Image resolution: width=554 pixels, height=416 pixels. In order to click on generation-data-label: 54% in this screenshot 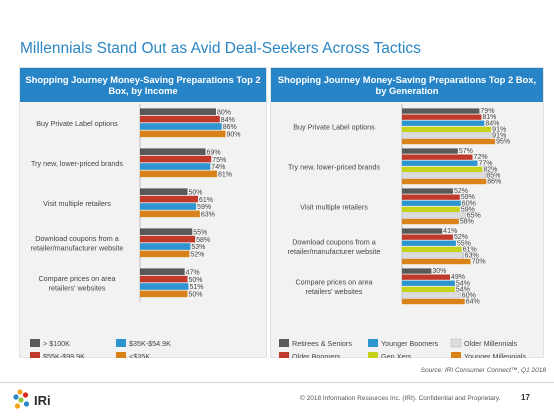, I will do `click(463, 289)`.